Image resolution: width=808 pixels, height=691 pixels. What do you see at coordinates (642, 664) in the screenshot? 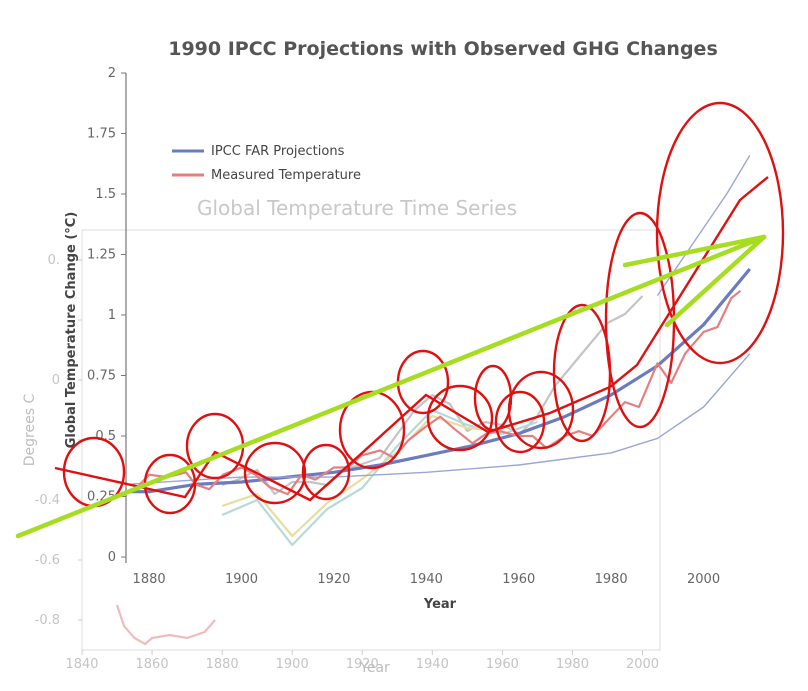
I see `background-x-tick-label: 2000` at bounding box center [642, 664].